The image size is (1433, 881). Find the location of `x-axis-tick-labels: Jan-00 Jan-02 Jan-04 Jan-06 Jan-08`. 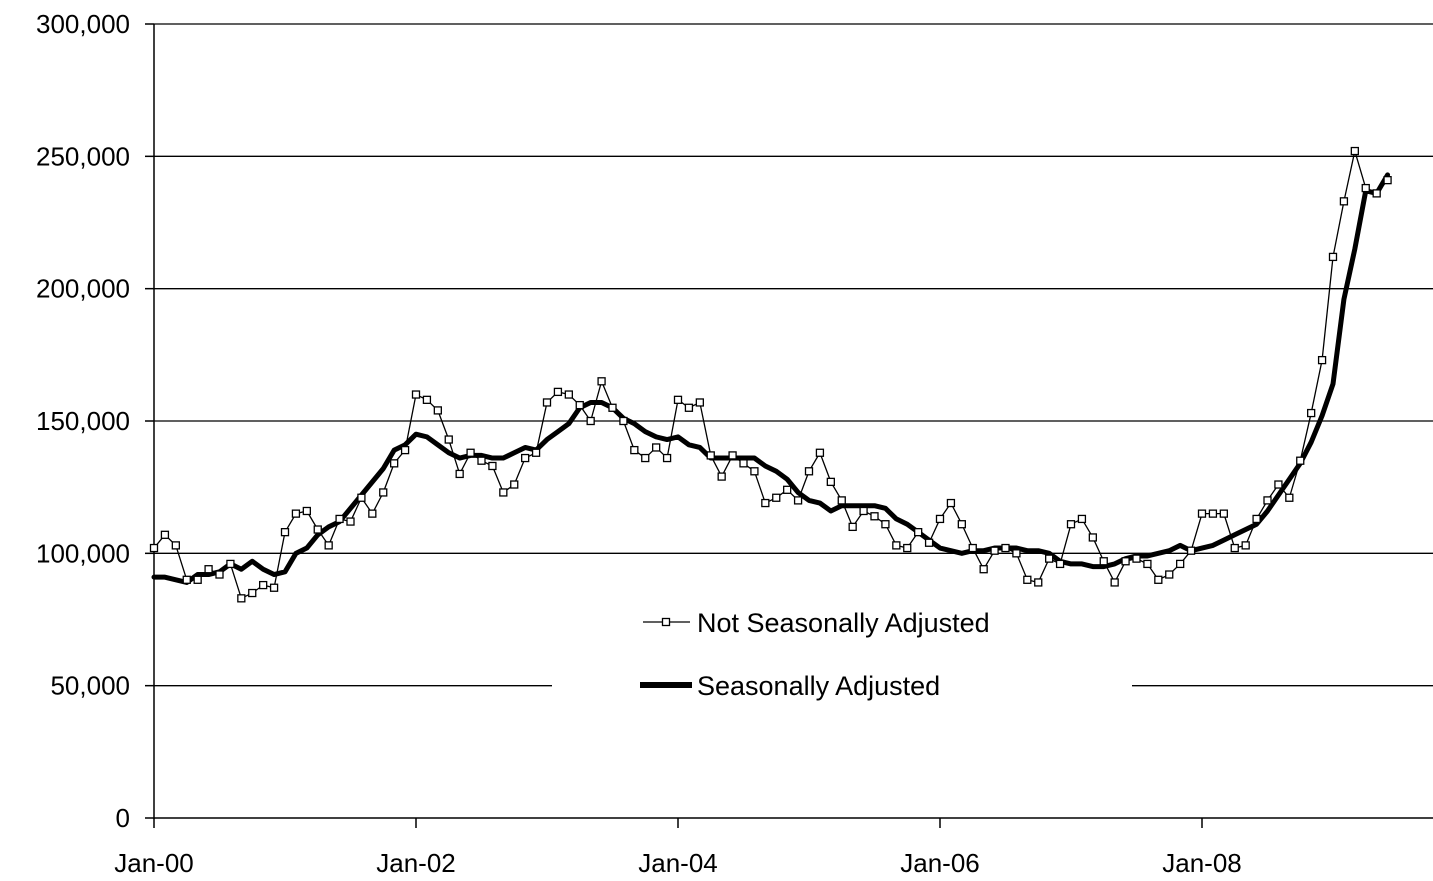

x-axis-tick-labels: Jan-00 Jan-02 Jan-04 Jan-06 Jan-08 is located at coordinates (678, 848).